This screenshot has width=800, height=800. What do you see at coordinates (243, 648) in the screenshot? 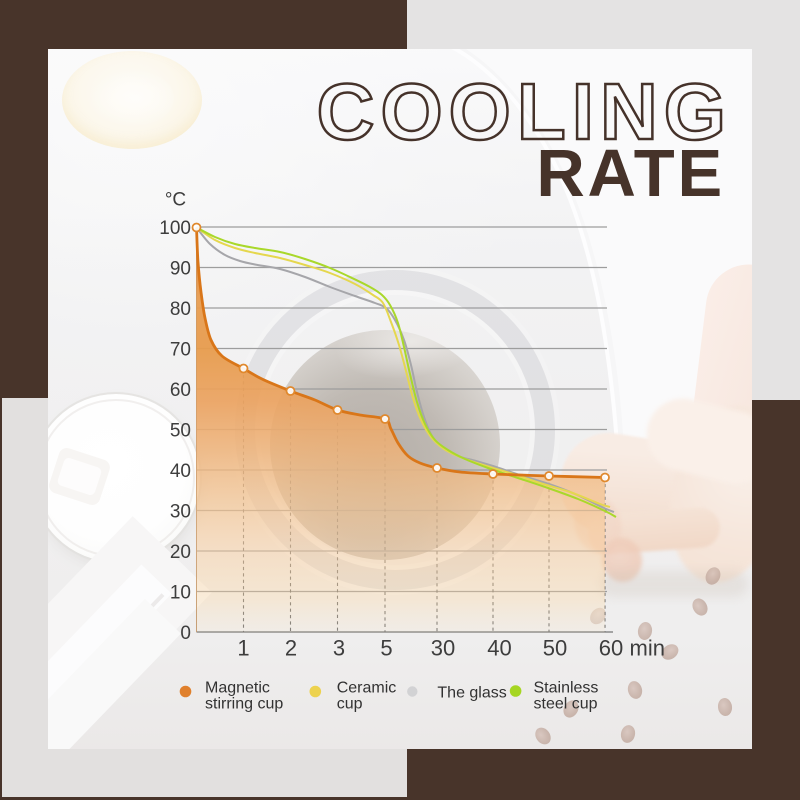
I see `svg-text: 1` at bounding box center [243, 648].